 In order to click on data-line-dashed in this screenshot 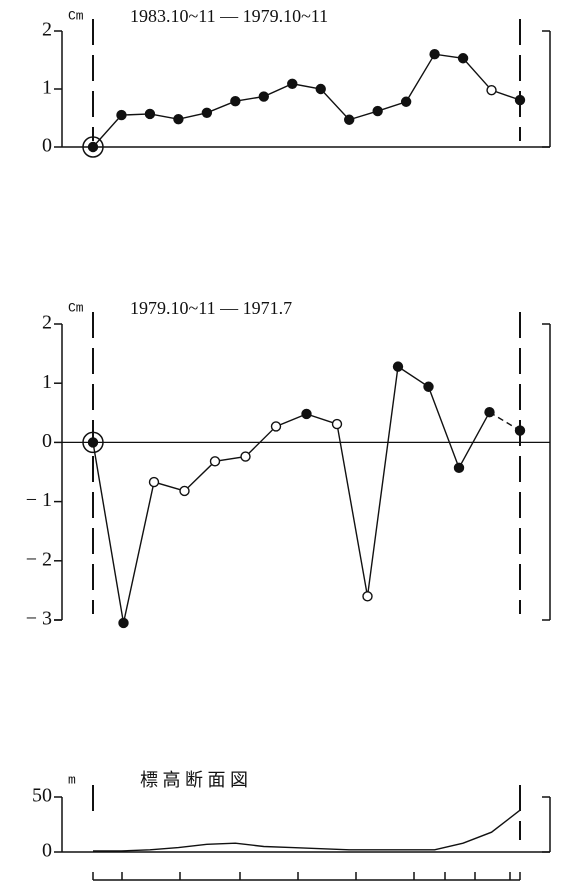, I will do `click(505, 421)`.